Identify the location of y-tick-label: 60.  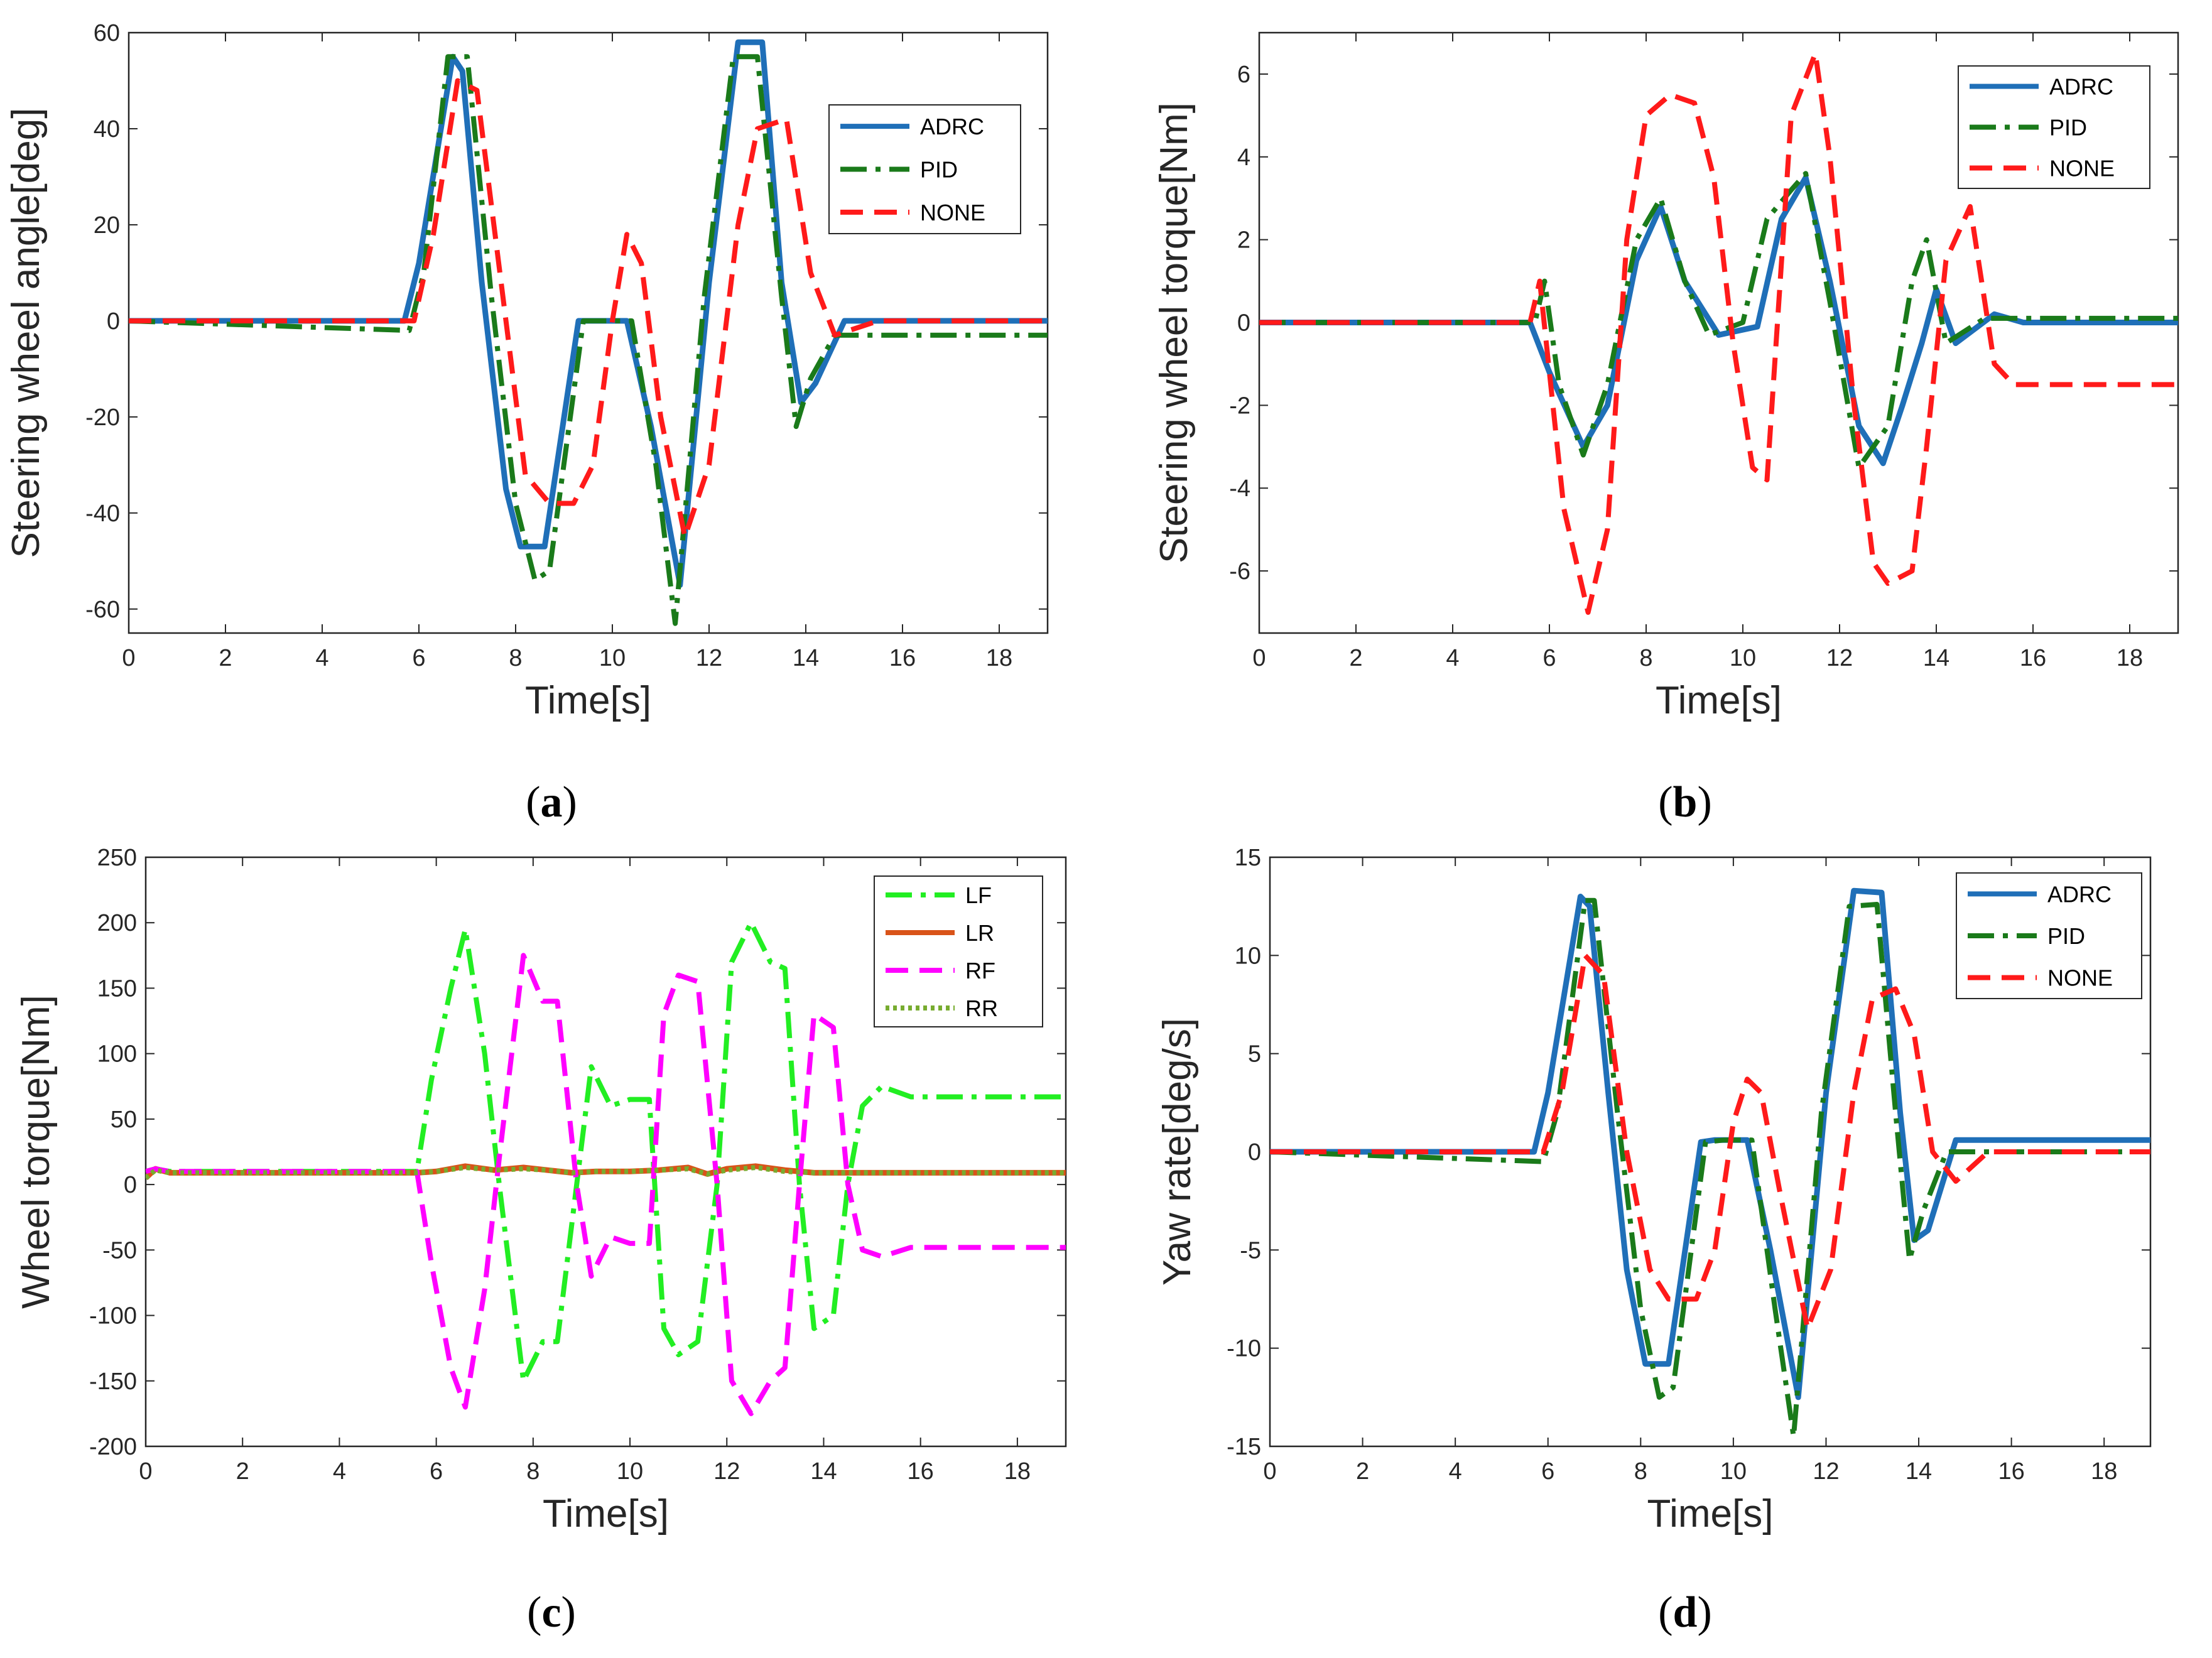
(107, 33).